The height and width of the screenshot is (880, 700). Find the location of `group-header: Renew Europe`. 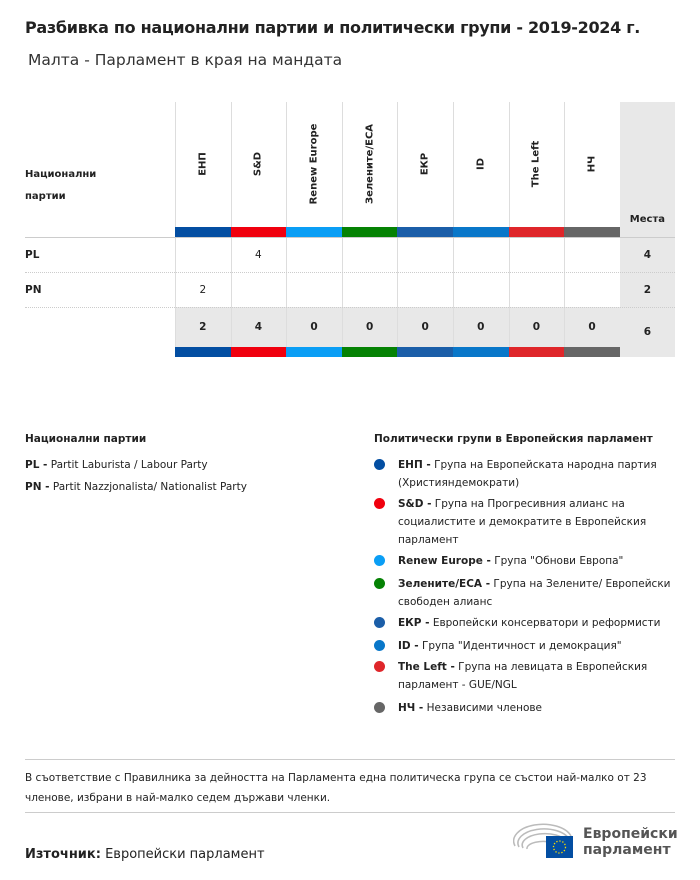

group-header: Renew Europe is located at coordinates (314, 164).